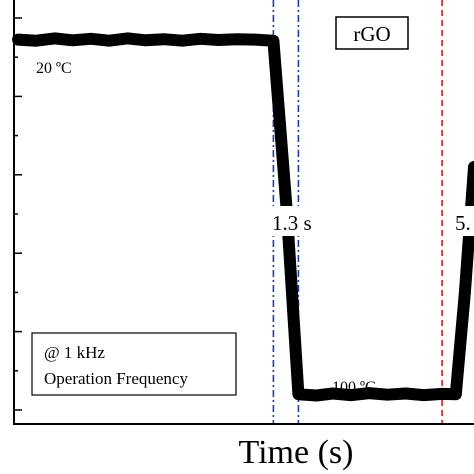 Image resolution: width=474 pixels, height=474 pixels. What do you see at coordinates (116, 378) in the screenshot?
I see `condition-line-2: Operation Frequency` at bounding box center [116, 378].